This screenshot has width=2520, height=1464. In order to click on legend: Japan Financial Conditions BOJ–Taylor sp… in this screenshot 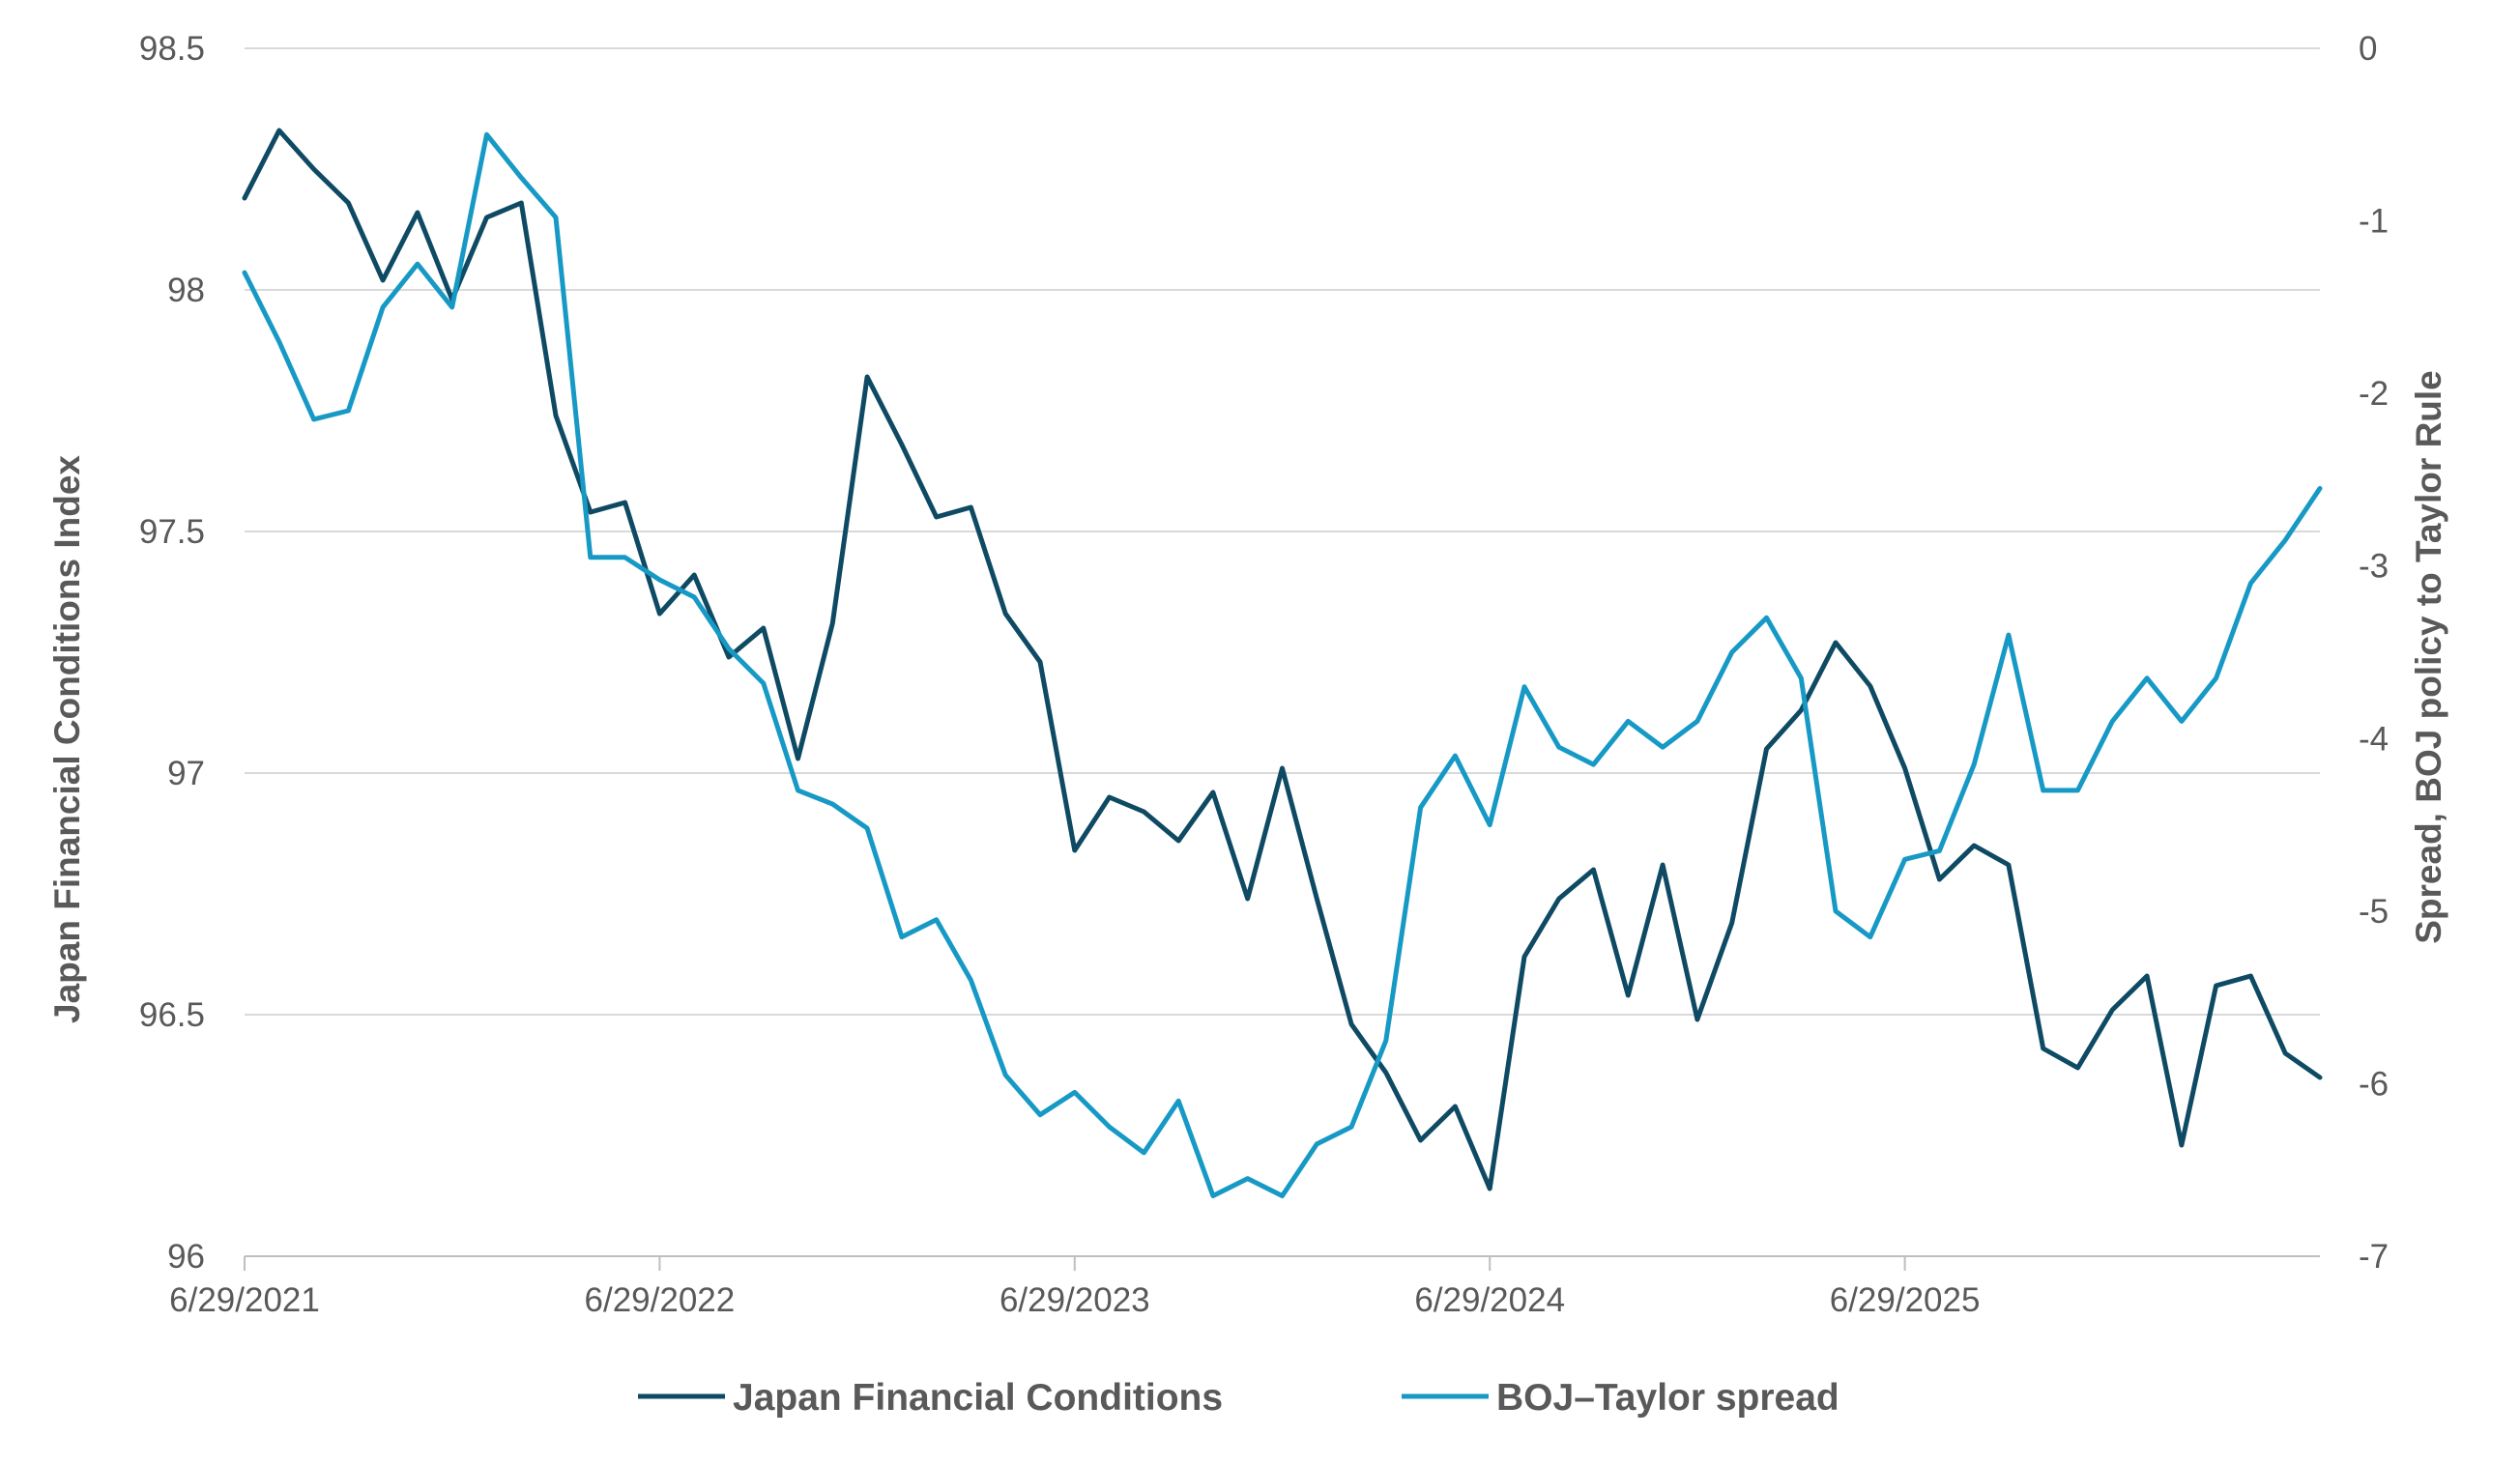, I will do `click(1239, 1398)`.